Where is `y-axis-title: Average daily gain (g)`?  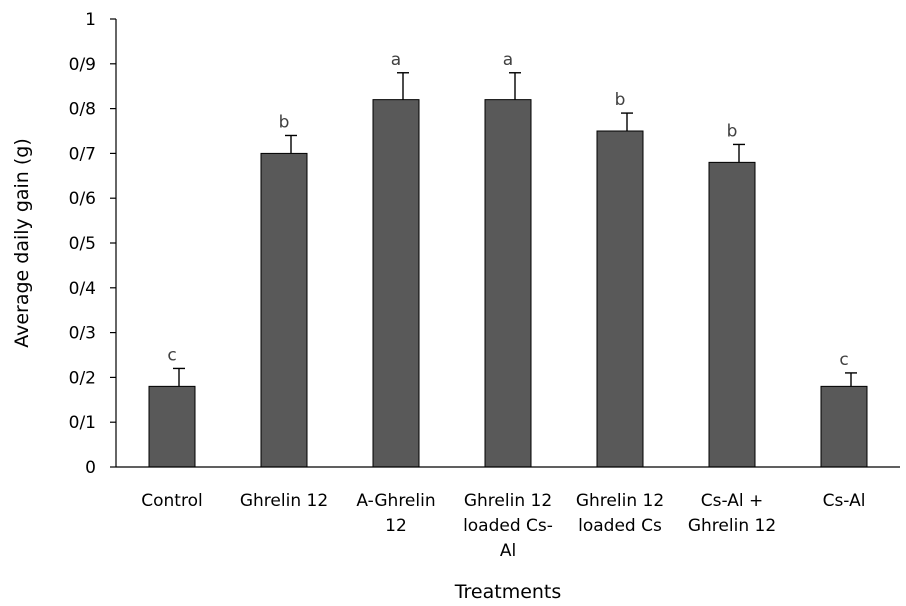 y-axis-title: Average daily gain (g) is located at coordinates (22, 243).